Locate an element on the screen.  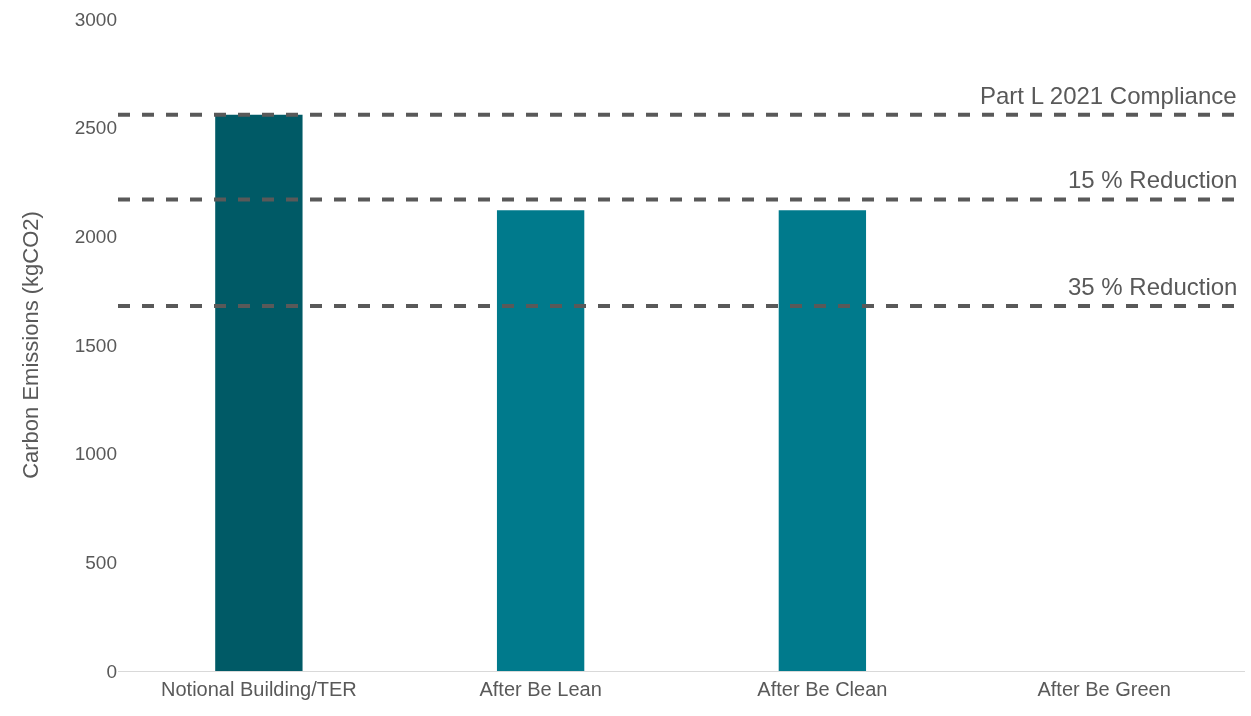
y-axis-title: Carbon Emissions (kgCO2) is located at coordinates (30, 345).